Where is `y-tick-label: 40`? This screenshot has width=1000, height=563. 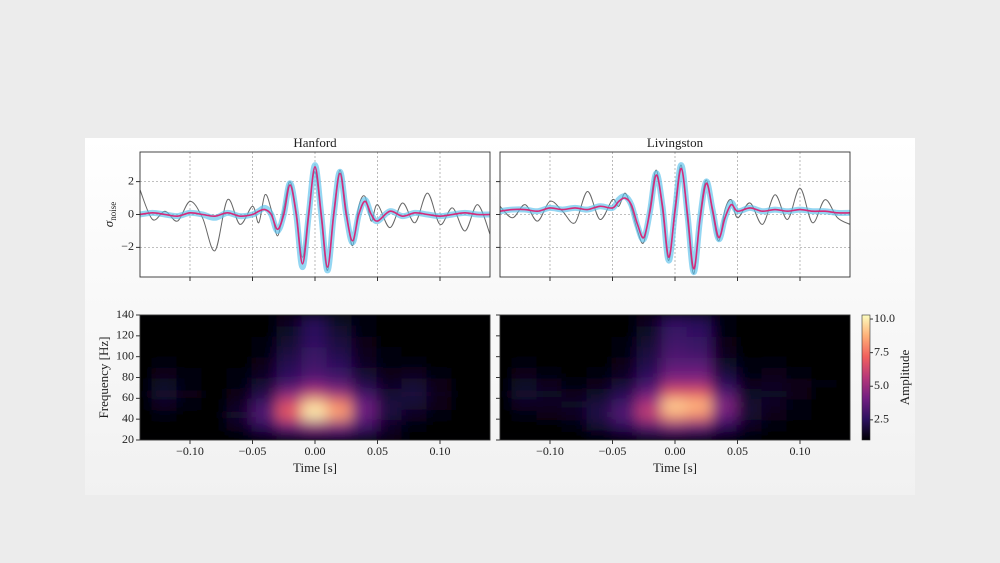 y-tick-label: 40 is located at coordinates (128, 418).